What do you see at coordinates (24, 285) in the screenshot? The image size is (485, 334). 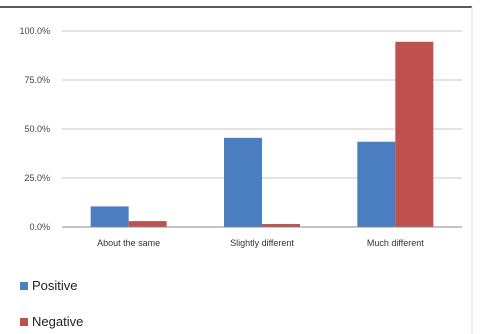 I see `legend-swatch-positive` at bounding box center [24, 285].